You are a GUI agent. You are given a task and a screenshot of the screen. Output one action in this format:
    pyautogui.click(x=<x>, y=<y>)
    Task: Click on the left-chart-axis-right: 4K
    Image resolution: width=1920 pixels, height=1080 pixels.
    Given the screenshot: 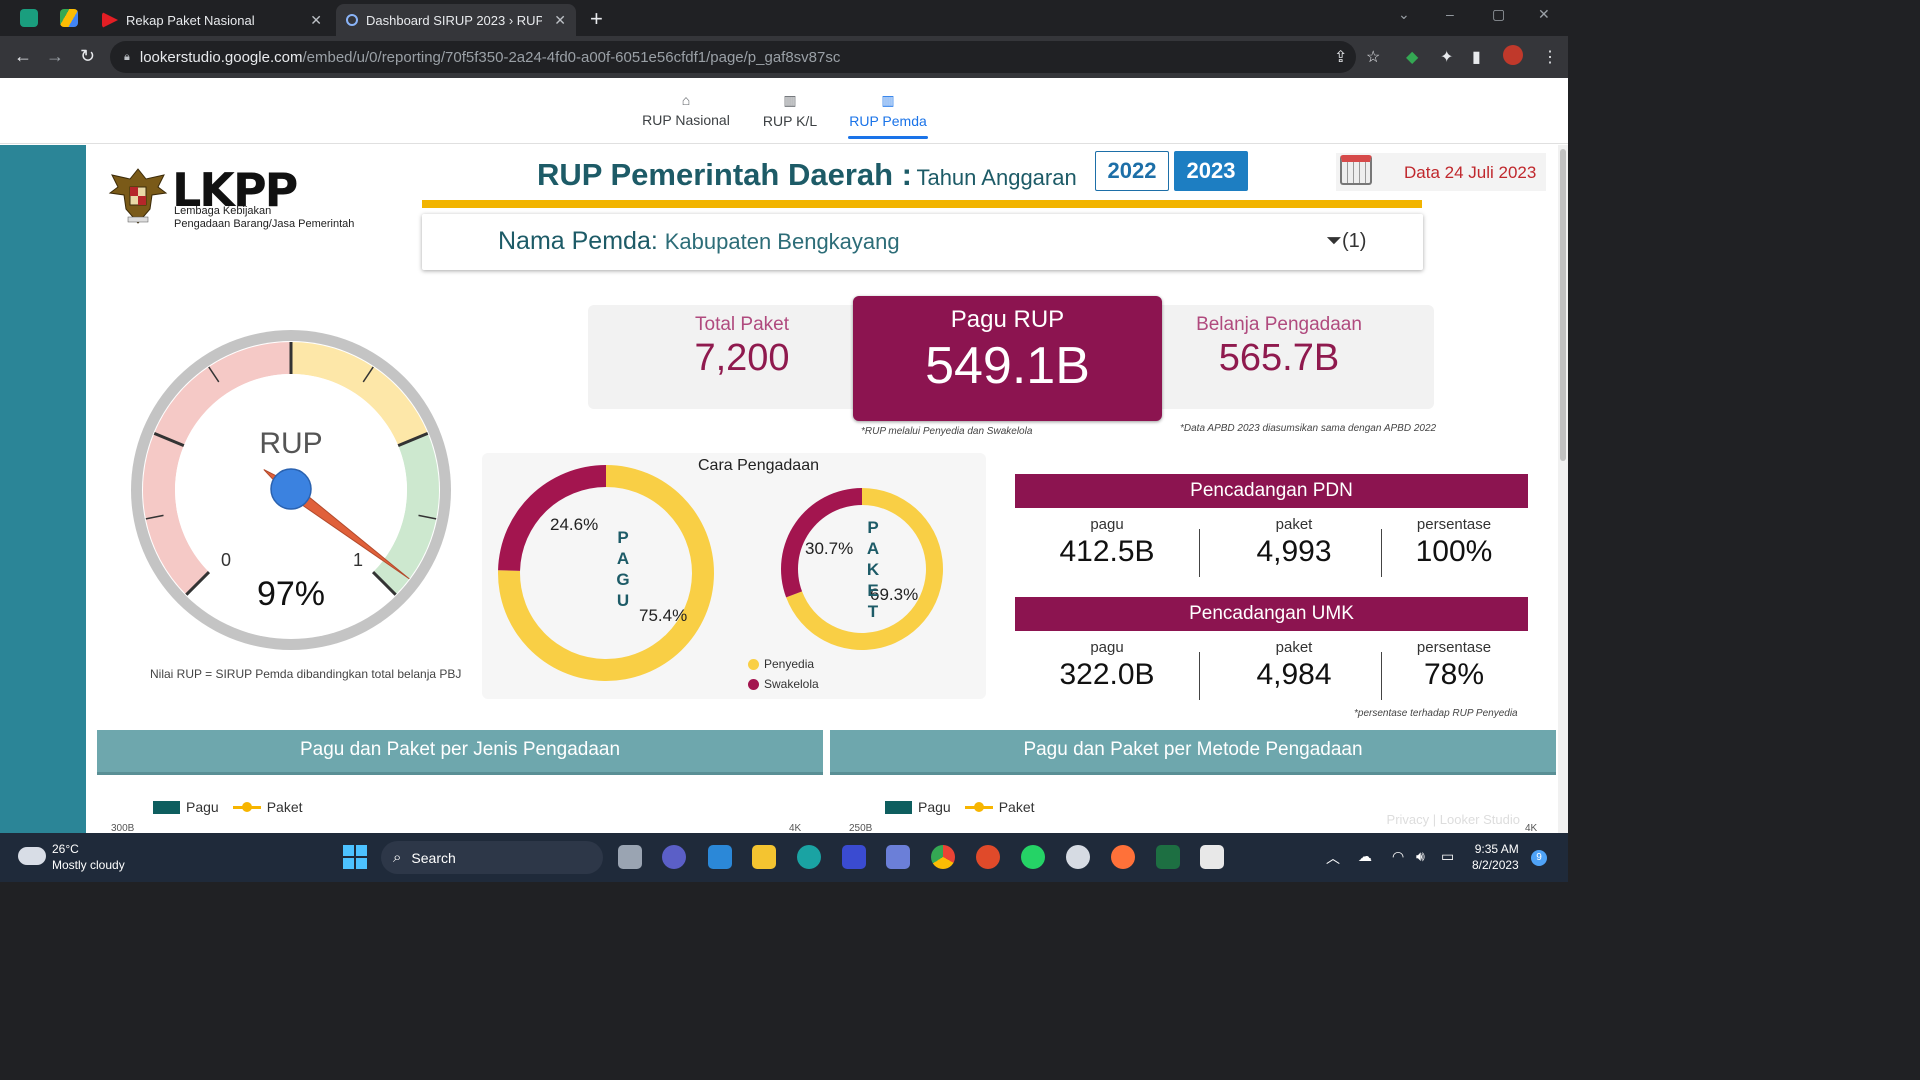 What is the action you would take?
    pyautogui.click(x=795, y=828)
    